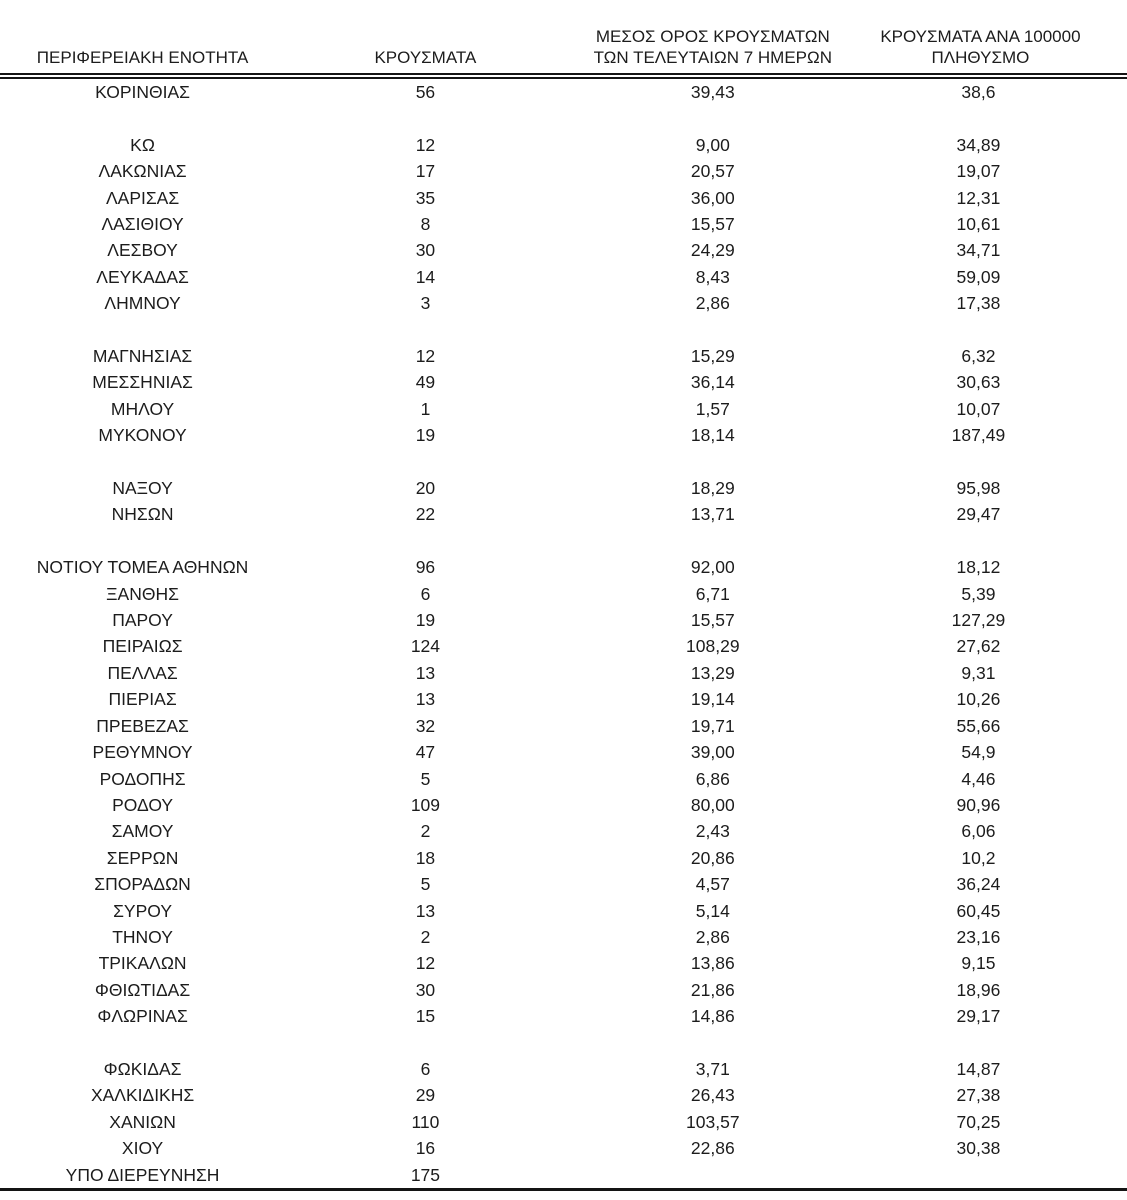 Image resolution: width=1127 pixels, height=1200 pixels. I want to click on cell-avg7: 24,29, so click(712, 250).